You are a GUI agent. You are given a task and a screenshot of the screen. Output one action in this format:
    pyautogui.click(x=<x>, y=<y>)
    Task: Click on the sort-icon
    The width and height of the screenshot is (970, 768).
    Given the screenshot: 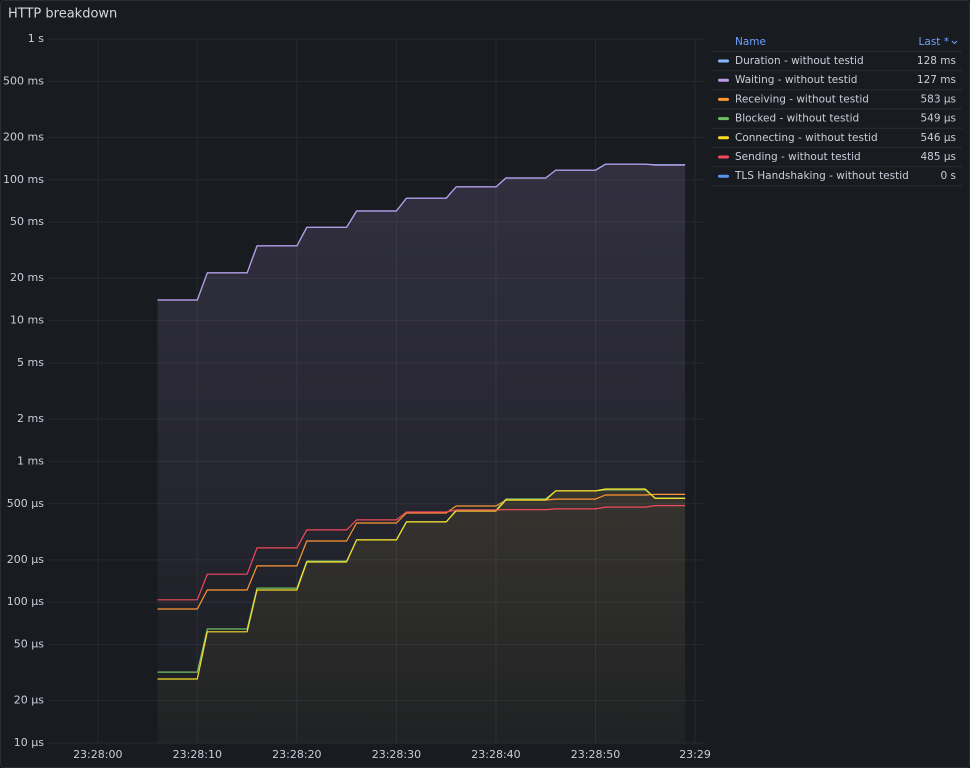 What is the action you would take?
    pyautogui.click(x=954, y=42)
    